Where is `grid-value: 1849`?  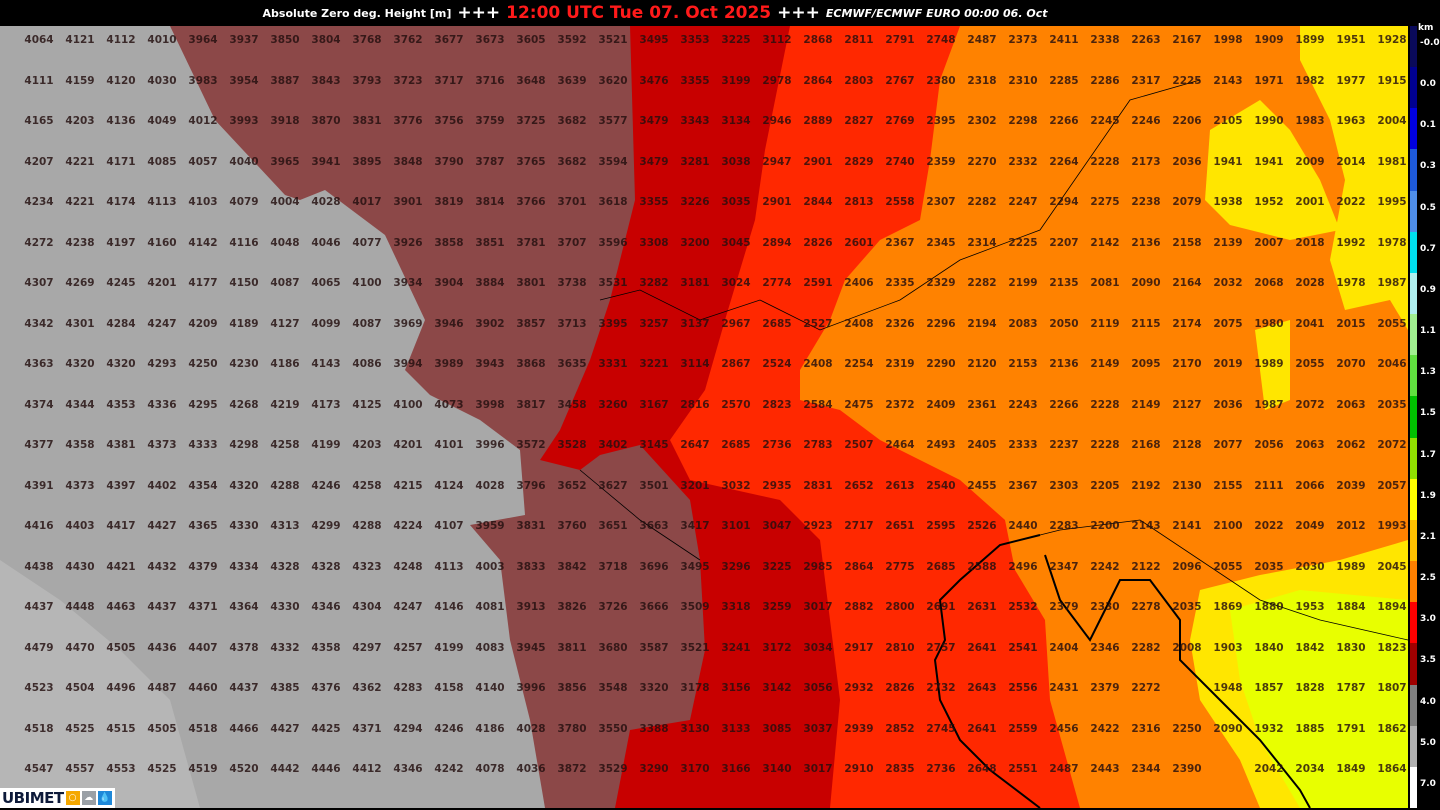
grid-value: 1849 is located at coordinates (1351, 769).